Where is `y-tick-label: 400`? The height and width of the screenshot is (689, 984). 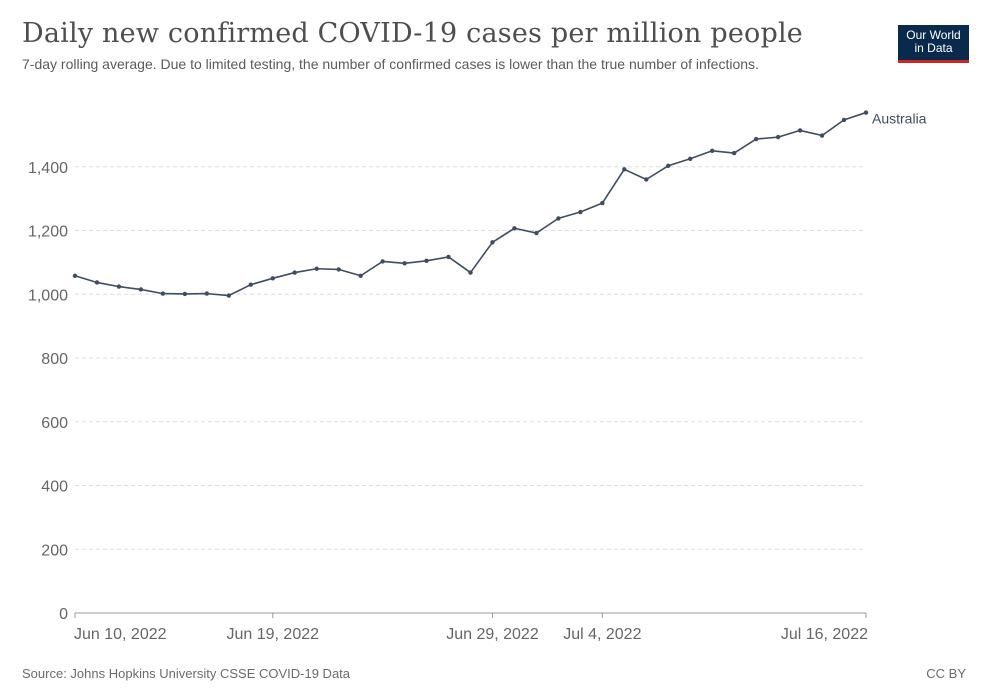 y-tick-label: 400 is located at coordinates (54, 487).